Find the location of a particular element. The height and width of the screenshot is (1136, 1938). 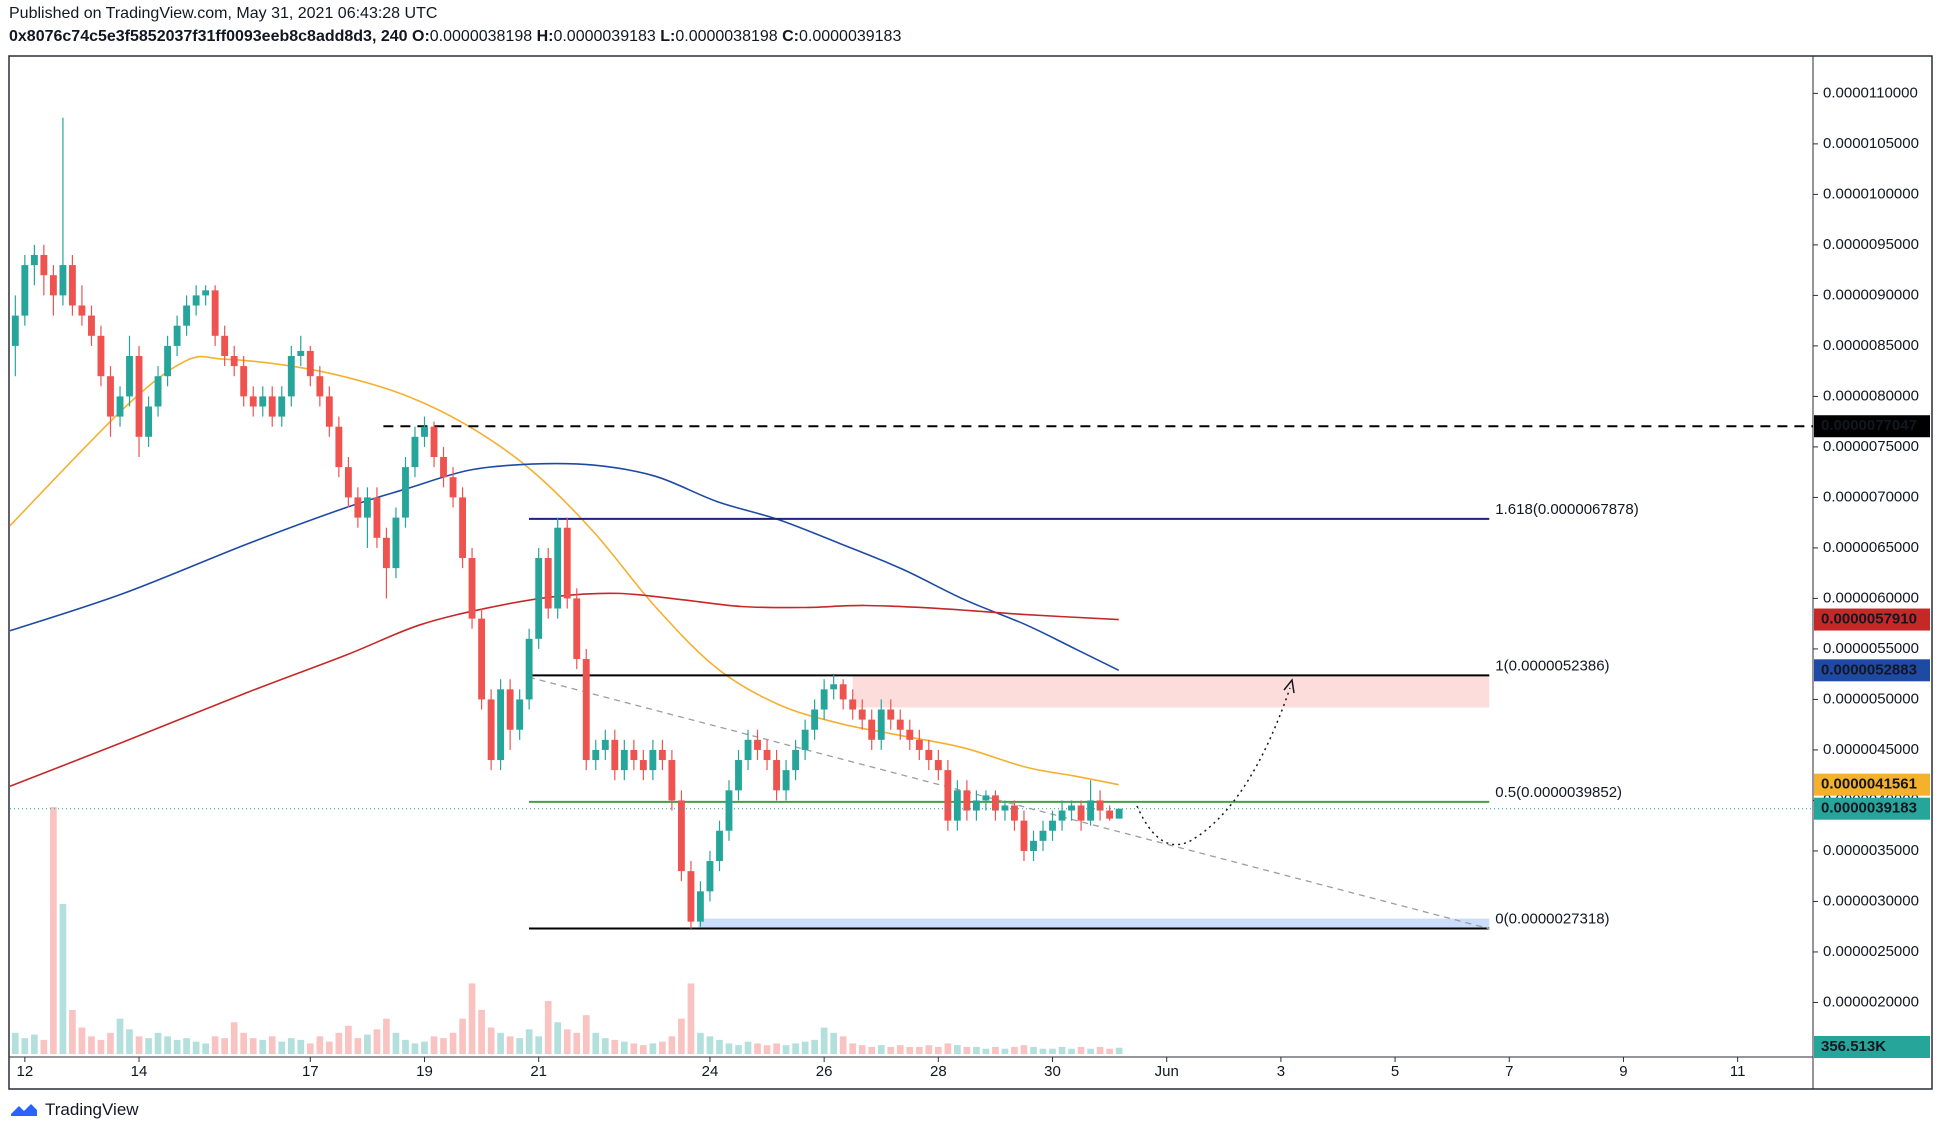

y-tick-label: 0.0000095000 is located at coordinates (1871, 244).